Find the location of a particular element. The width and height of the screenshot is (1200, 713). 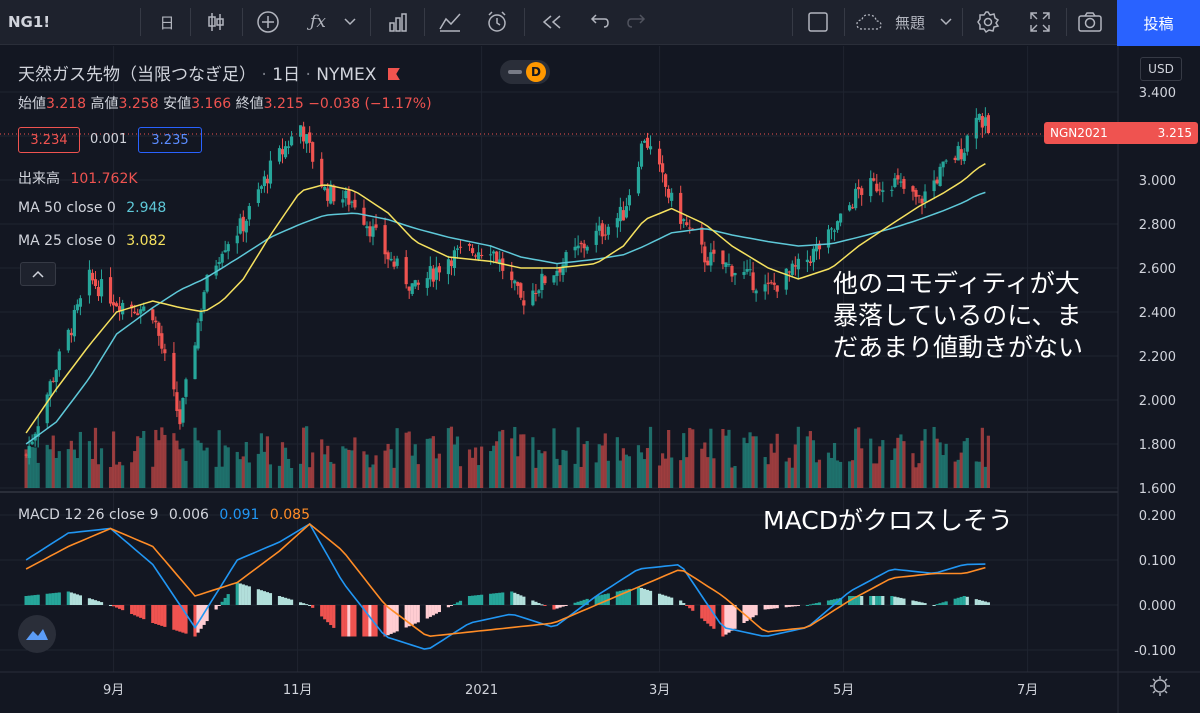

ma25-value: 3.082 is located at coordinates (146, 241).